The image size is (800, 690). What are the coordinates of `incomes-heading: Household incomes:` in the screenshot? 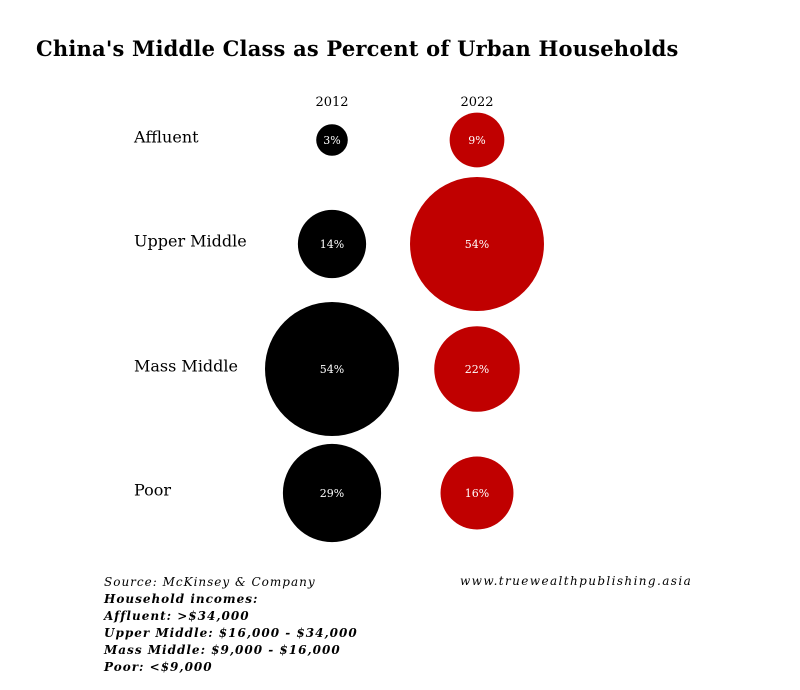 It's located at (181, 599).